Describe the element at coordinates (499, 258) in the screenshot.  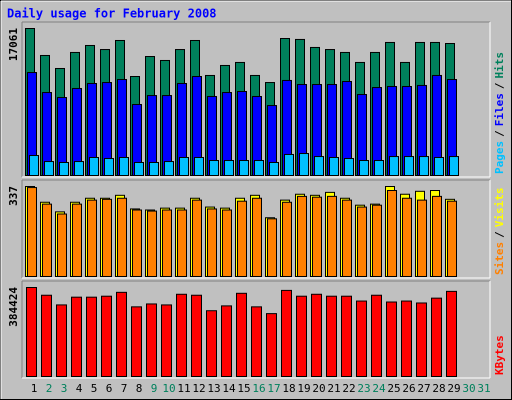
I see `legend-entry: Sites` at that location.